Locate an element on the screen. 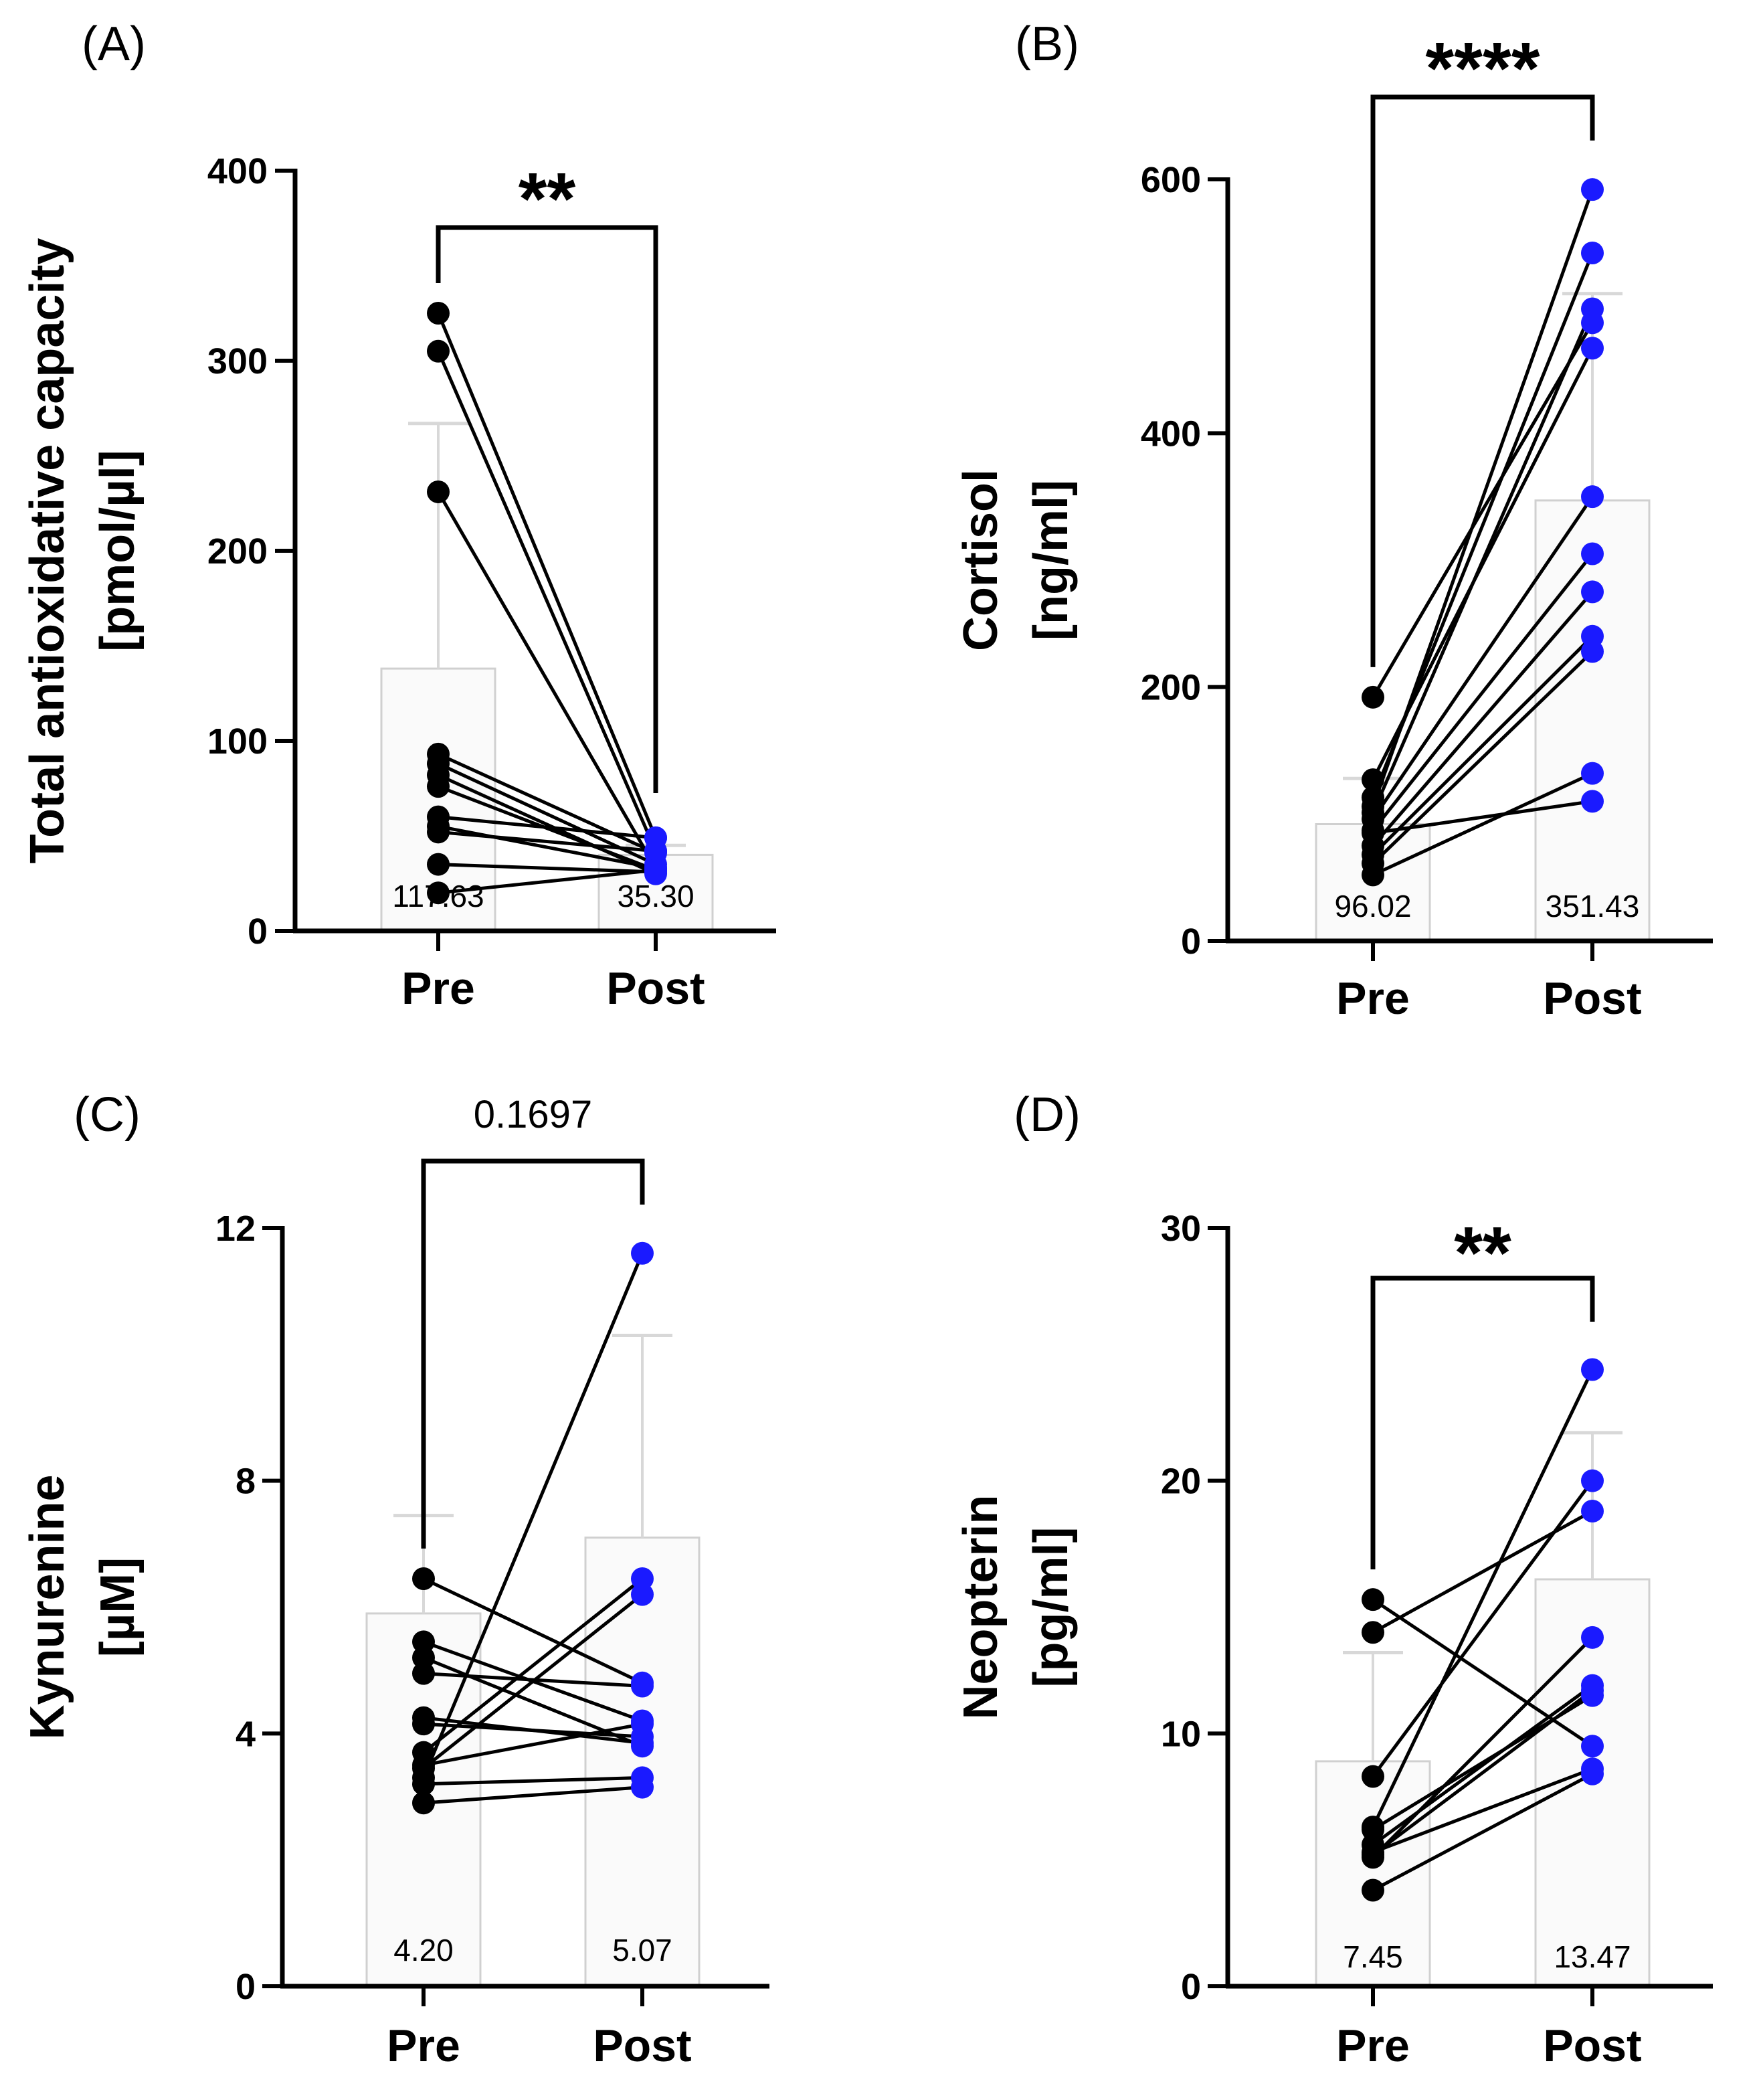 This screenshot has width=1761, height=2100. significance-label: 0.1697 is located at coordinates (533, 1114).